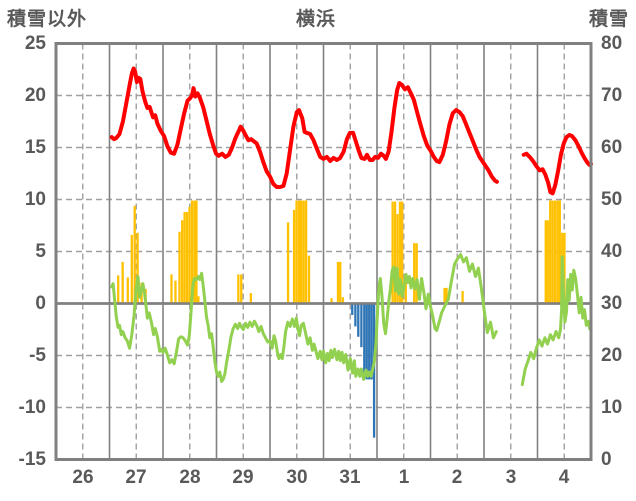  I want to click on x-axis-day-label: 1, so click(404, 477).